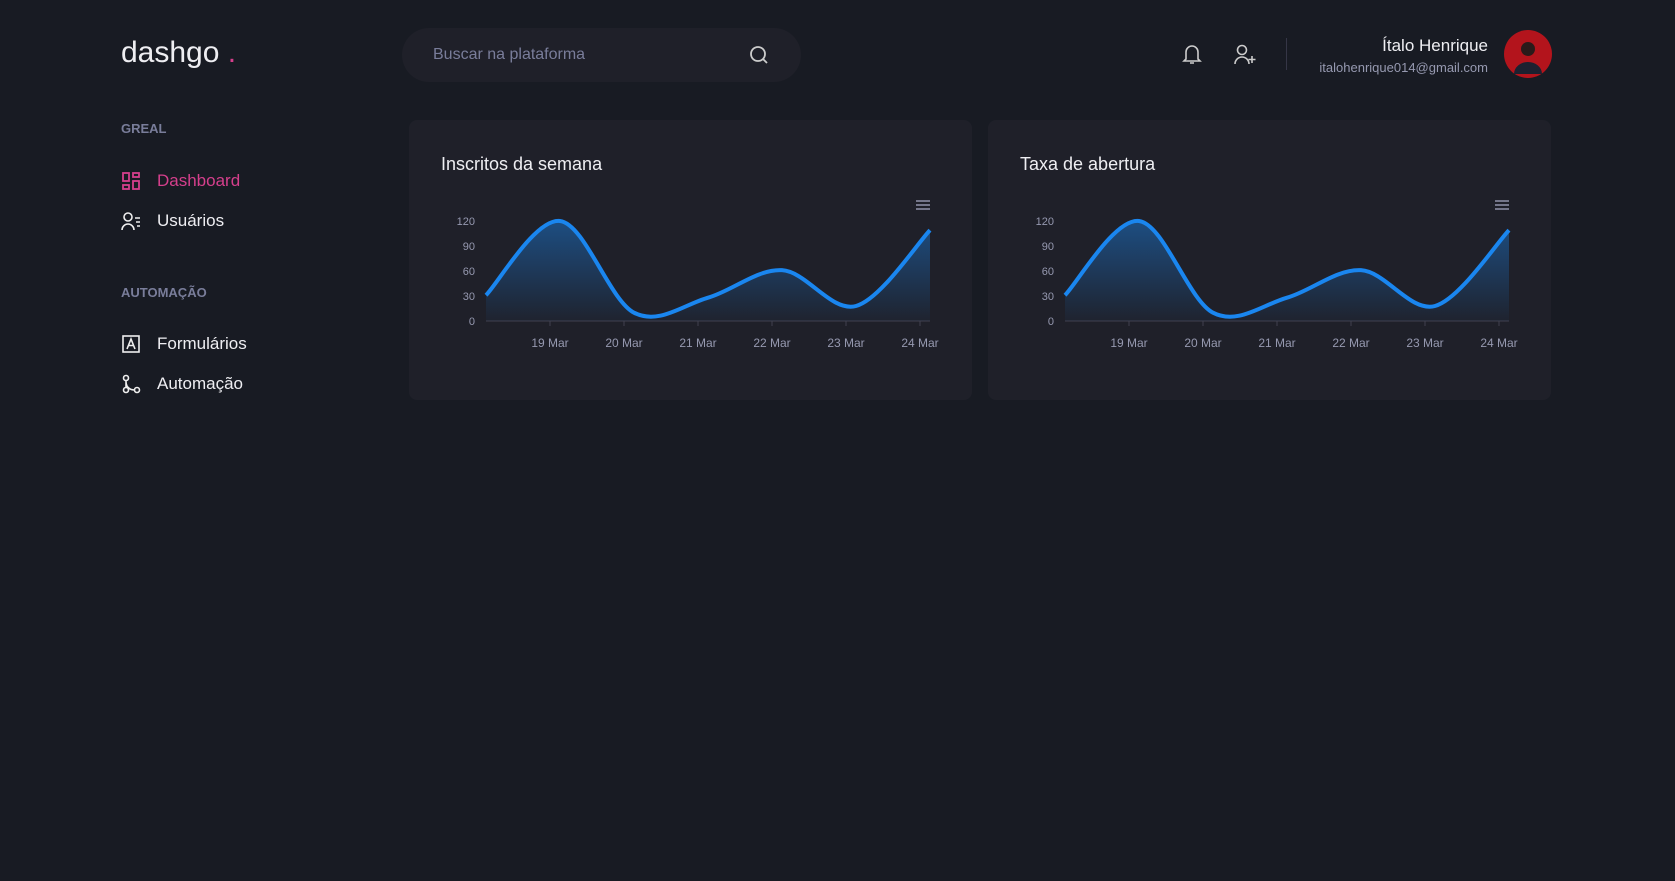 The image size is (1675, 881). I want to click on divider, so click(1286, 54).